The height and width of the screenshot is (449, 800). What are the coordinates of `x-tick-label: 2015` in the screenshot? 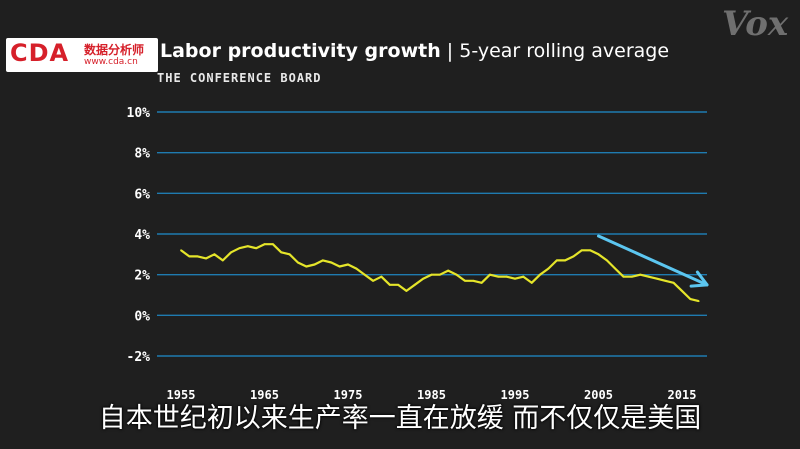 It's located at (682, 395).